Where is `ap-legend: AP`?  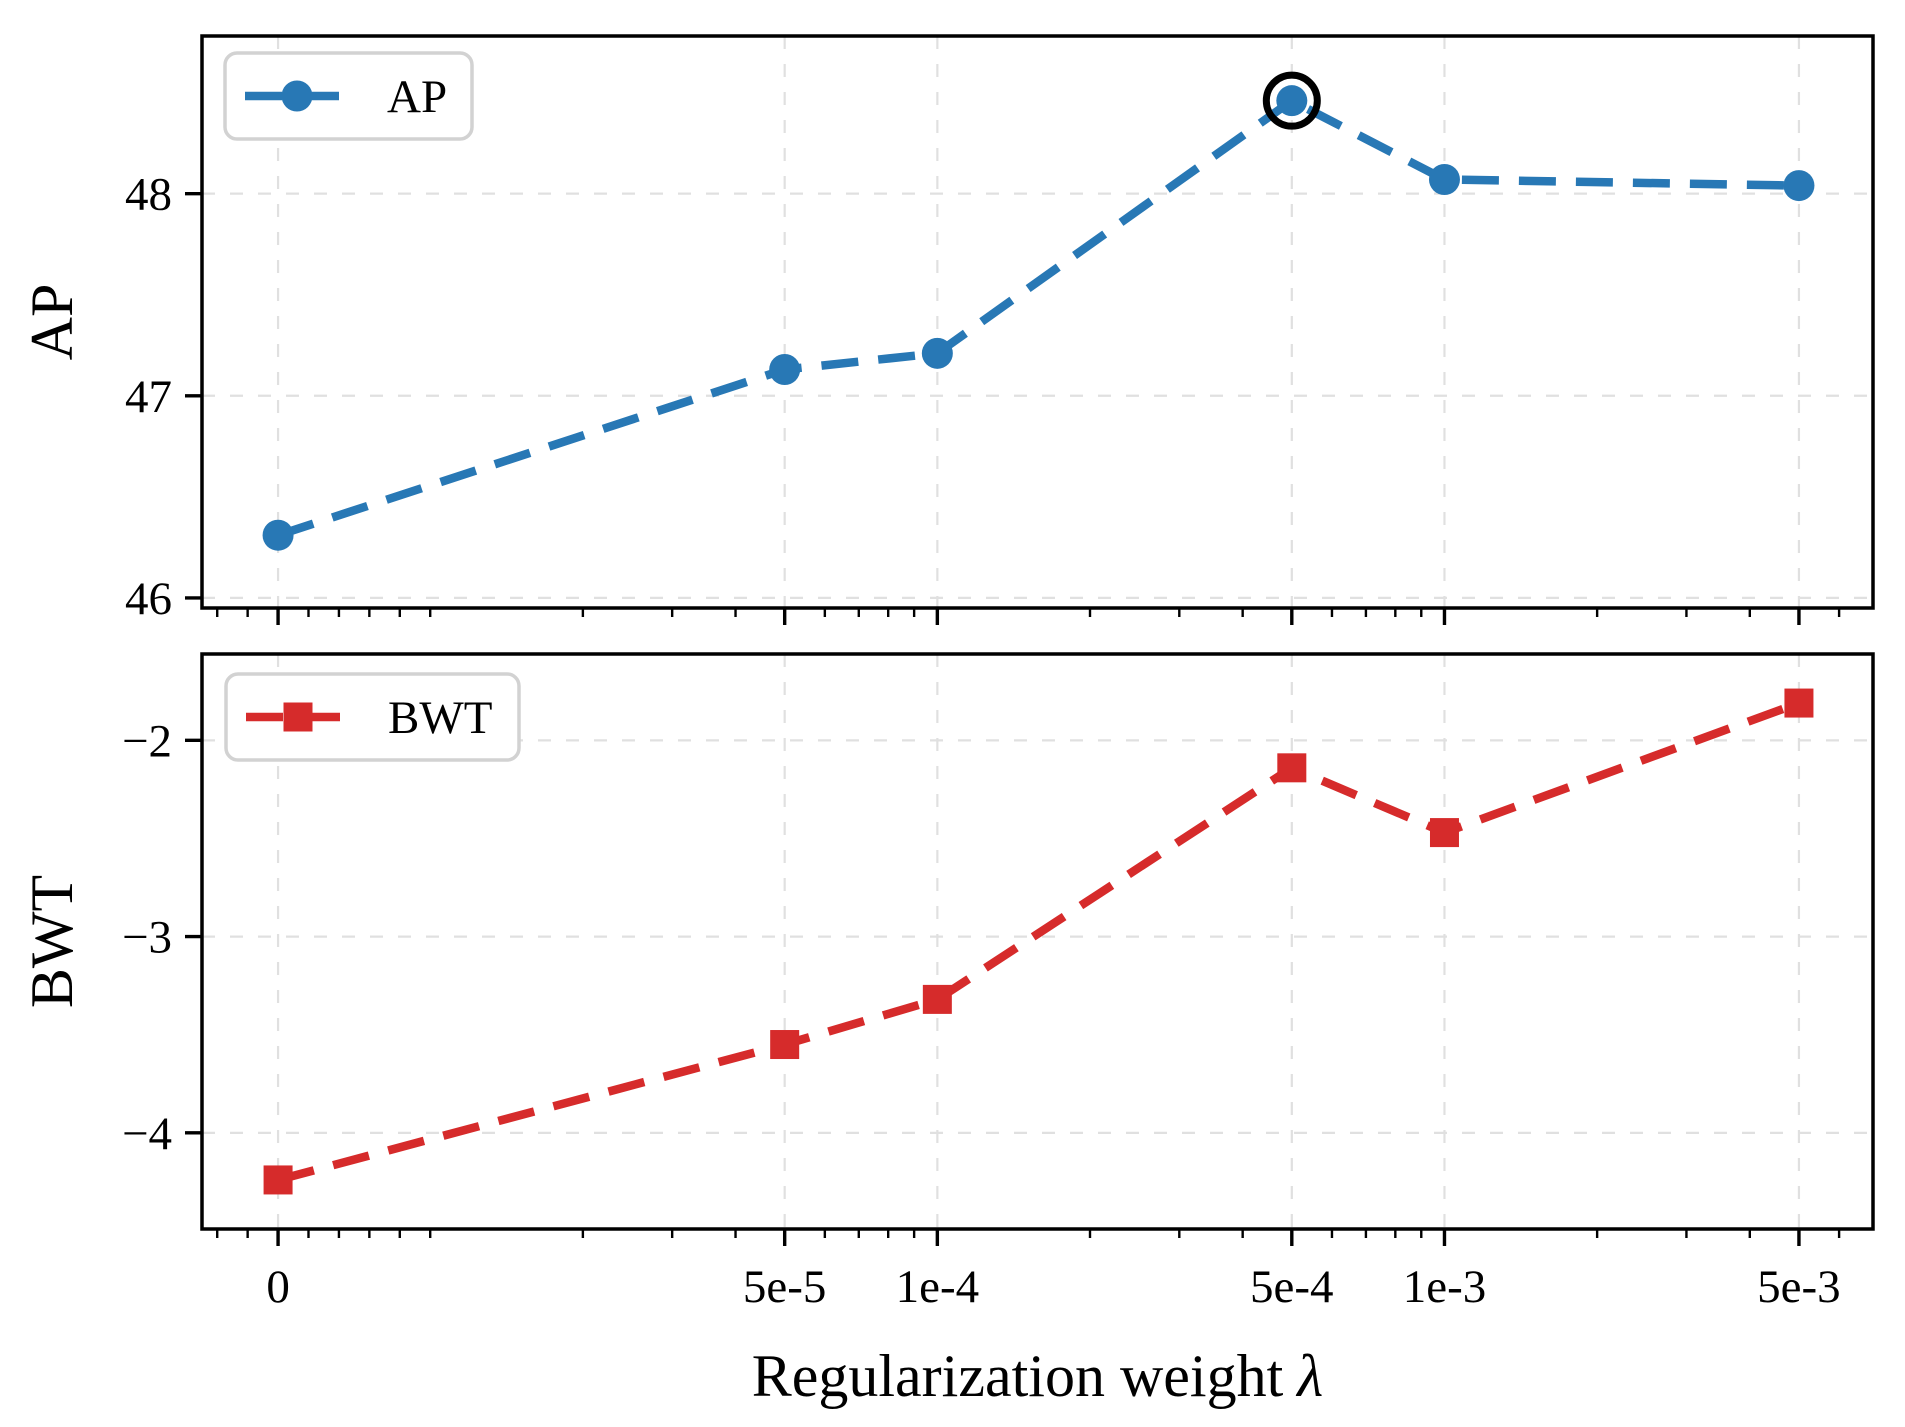
ap-legend: AP is located at coordinates (348, 96).